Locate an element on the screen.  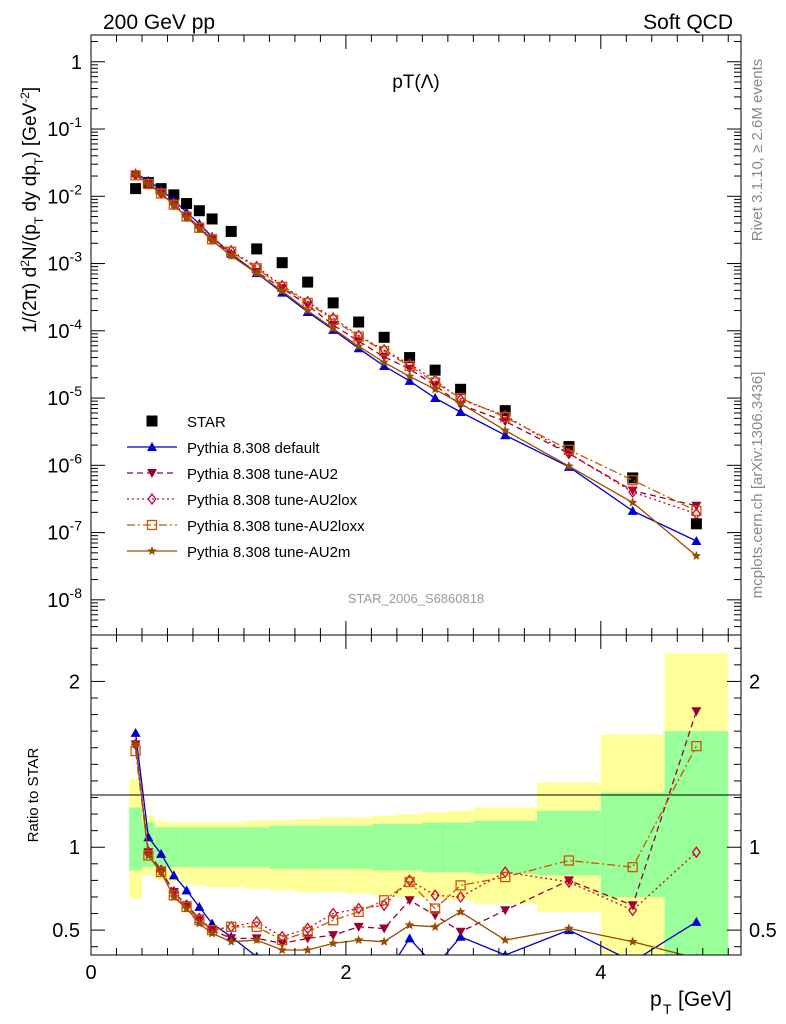
header-left: 200 GeV pp is located at coordinates (159, 22).